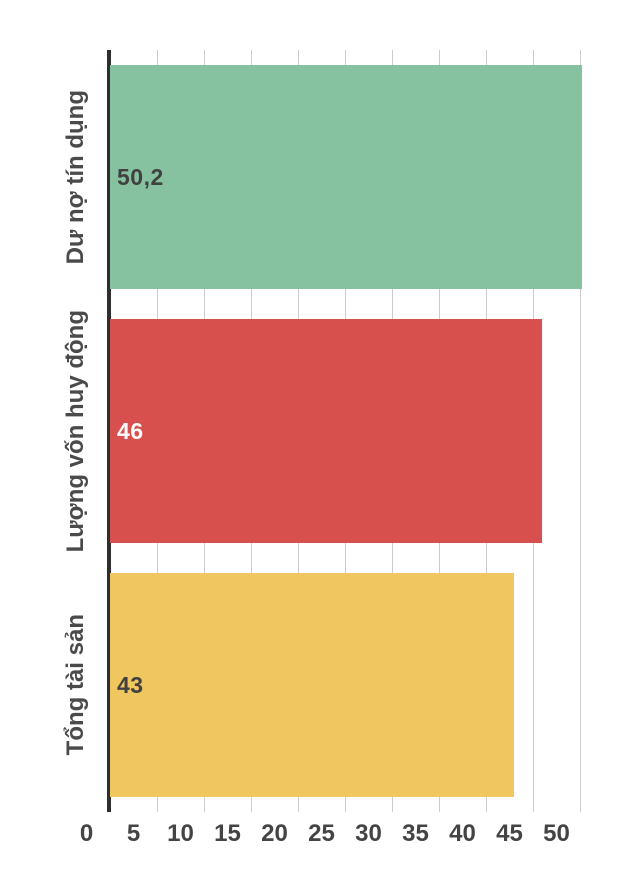 The width and height of the screenshot is (640, 872). What do you see at coordinates (86, 833) in the screenshot?
I see `x-tick-label-0: 0` at bounding box center [86, 833].